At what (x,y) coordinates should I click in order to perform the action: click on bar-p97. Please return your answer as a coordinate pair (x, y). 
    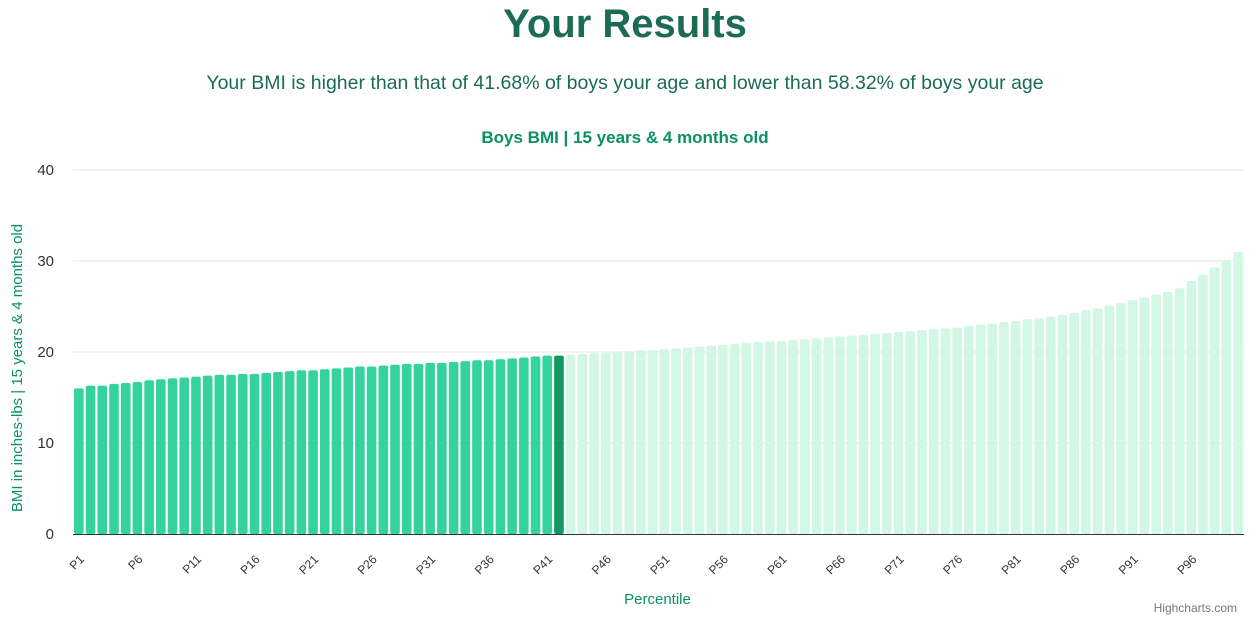
    Looking at the image, I should click on (1203, 404).